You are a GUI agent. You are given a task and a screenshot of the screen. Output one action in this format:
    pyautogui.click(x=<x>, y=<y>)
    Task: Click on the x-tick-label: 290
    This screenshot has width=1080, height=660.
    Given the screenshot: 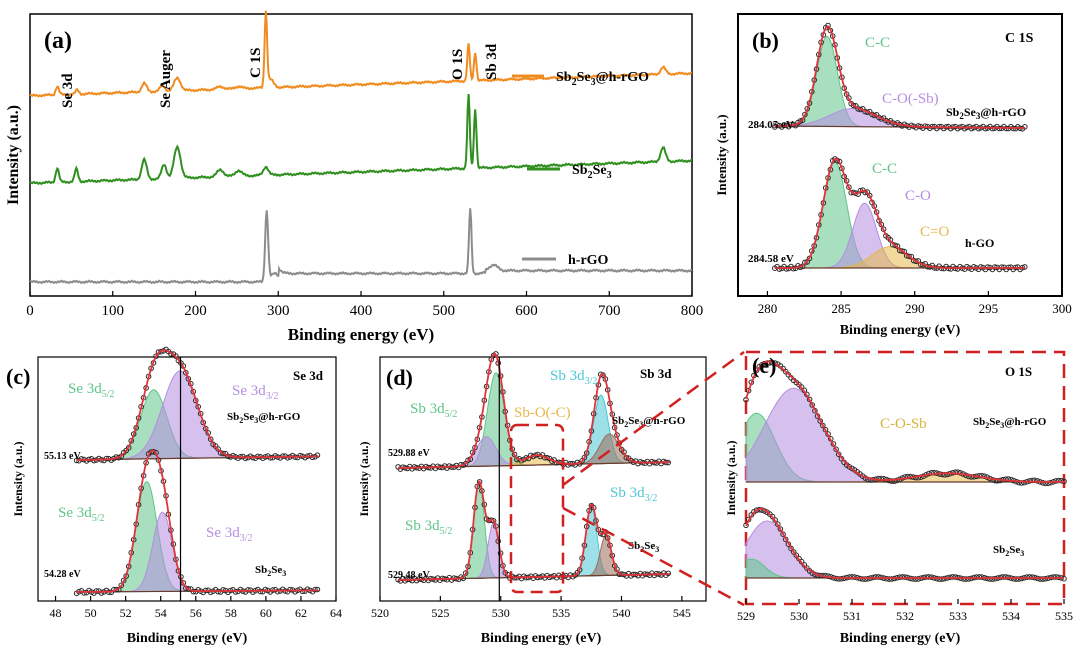 What is the action you would take?
    pyautogui.click(x=915, y=308)
    